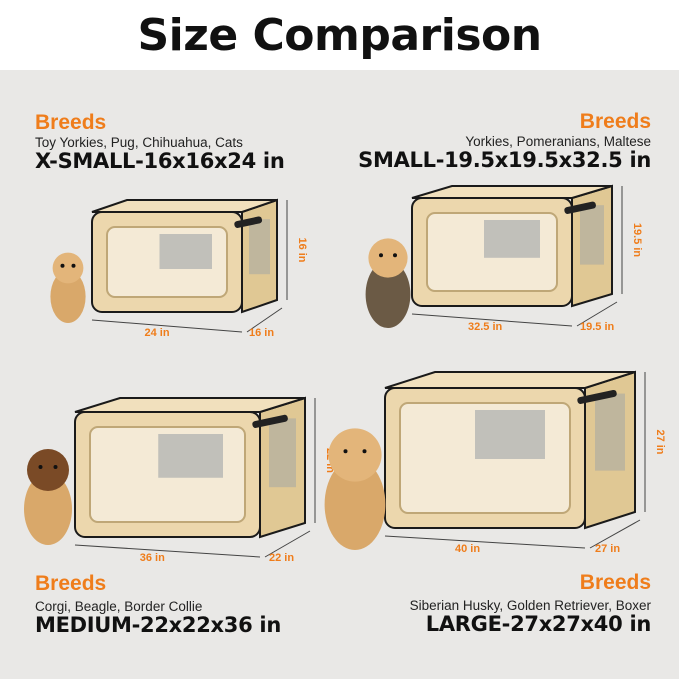  I want to click on beagle-illustration, so click(48, 497).